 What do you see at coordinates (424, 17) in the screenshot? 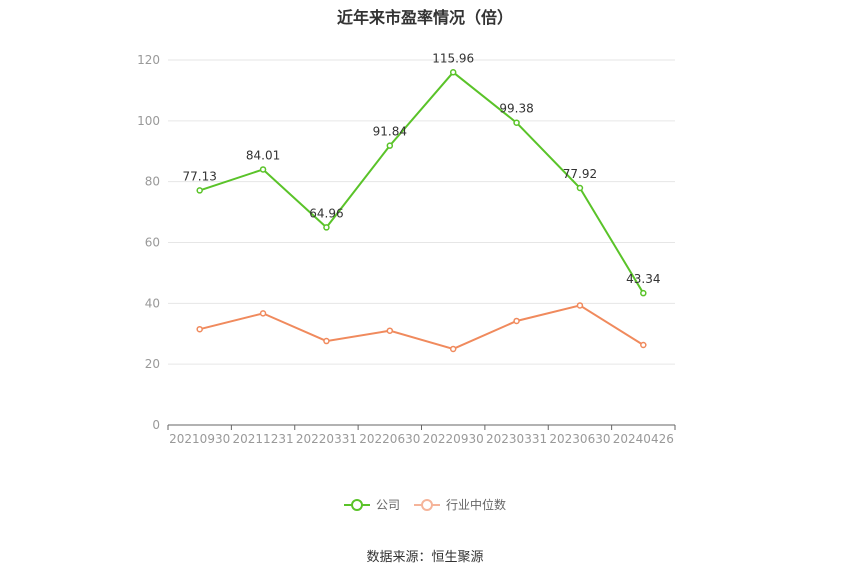
I see `chart-title: 近年来市盈率情况（倍）` at bounding box center [424, 17].